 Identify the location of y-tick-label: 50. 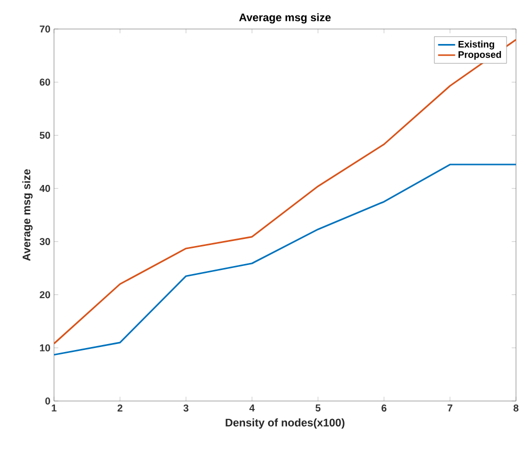
(45, 135).